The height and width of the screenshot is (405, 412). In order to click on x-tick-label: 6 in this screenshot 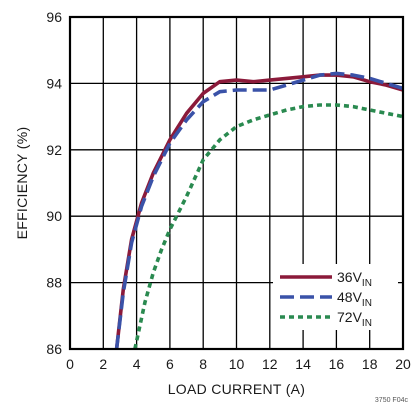, I will do `click(170, 364)`.